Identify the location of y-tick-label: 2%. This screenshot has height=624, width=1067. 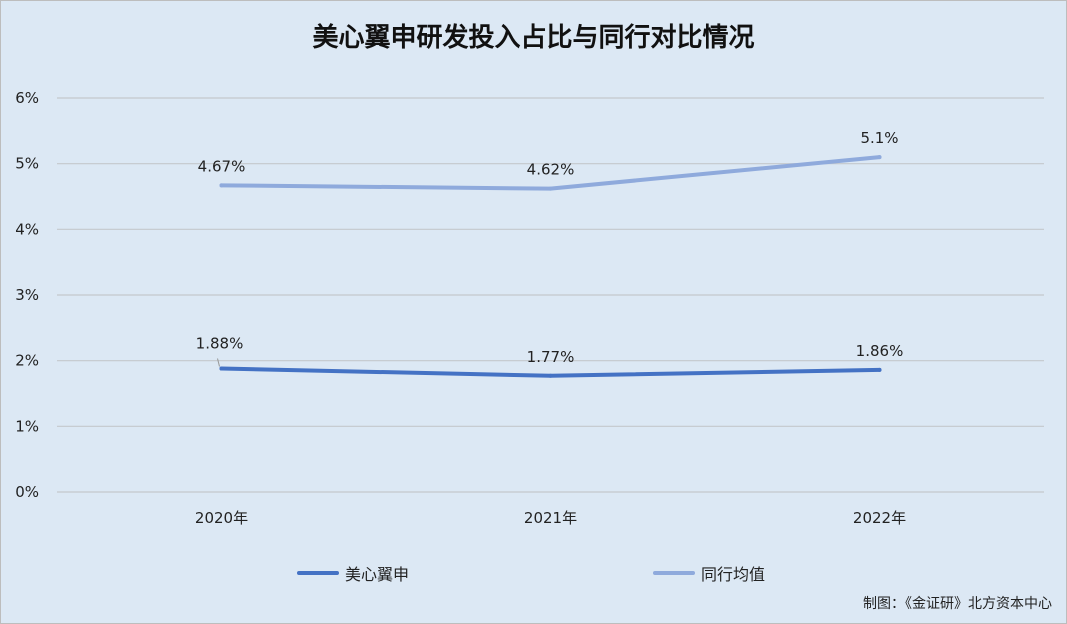
(27, 361).